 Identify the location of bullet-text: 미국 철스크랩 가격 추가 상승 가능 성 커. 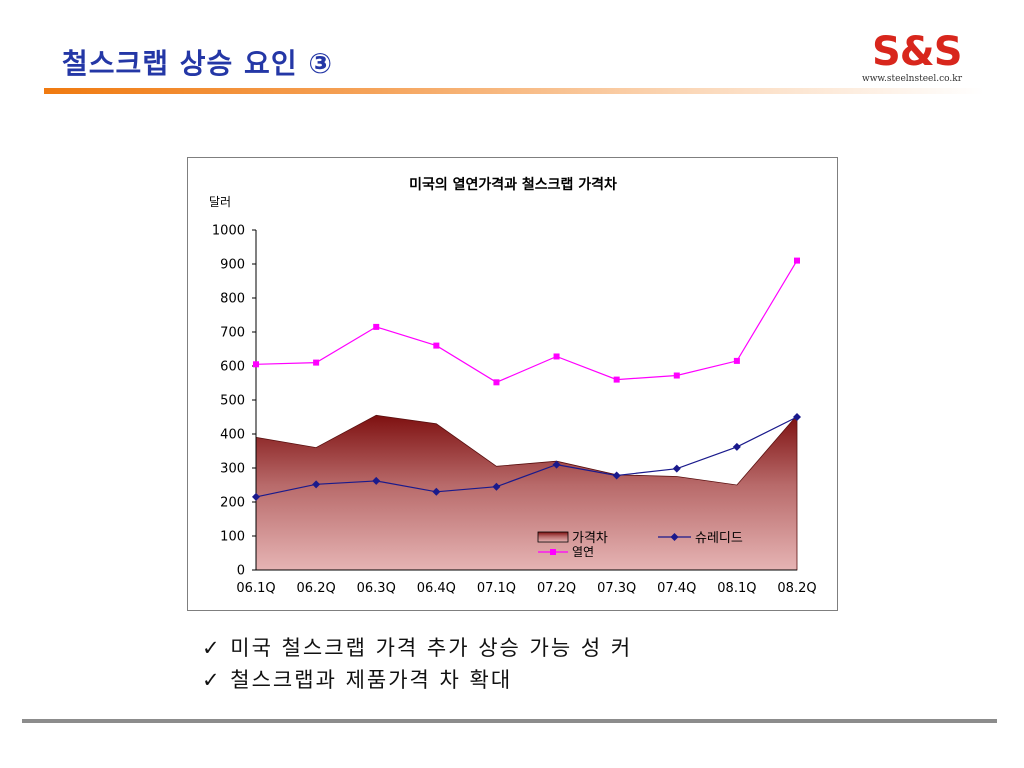
(431, 648).